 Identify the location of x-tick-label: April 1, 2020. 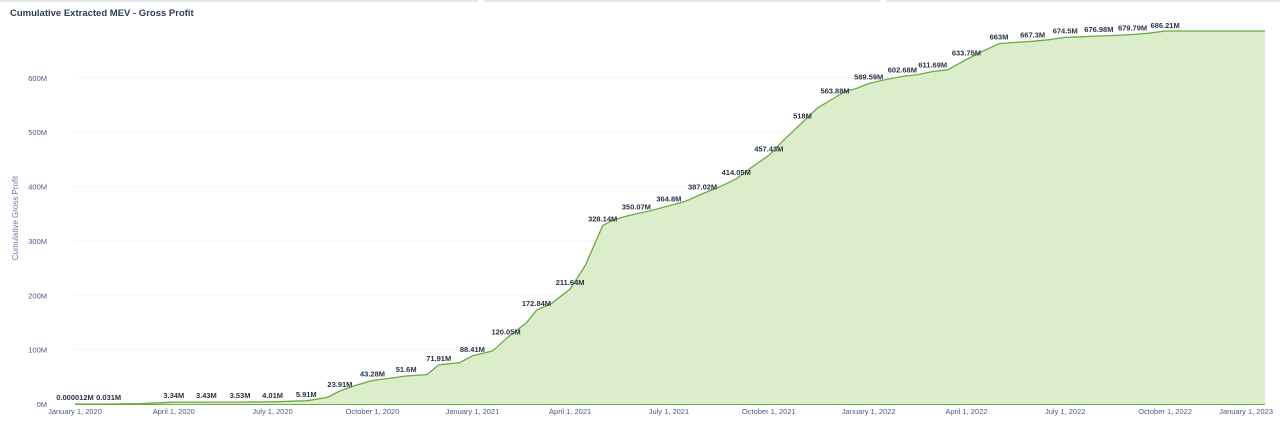
(174, 411).